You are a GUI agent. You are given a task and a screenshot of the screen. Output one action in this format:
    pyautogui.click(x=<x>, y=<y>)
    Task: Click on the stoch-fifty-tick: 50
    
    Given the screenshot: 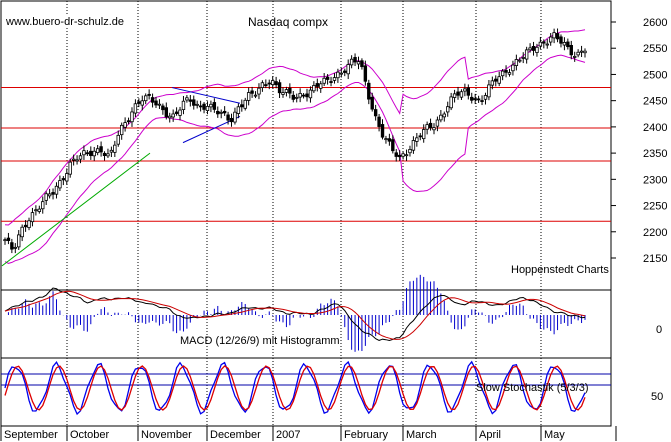 What is the action you would take?
    pyautogui.click(x=657, y=397)
    